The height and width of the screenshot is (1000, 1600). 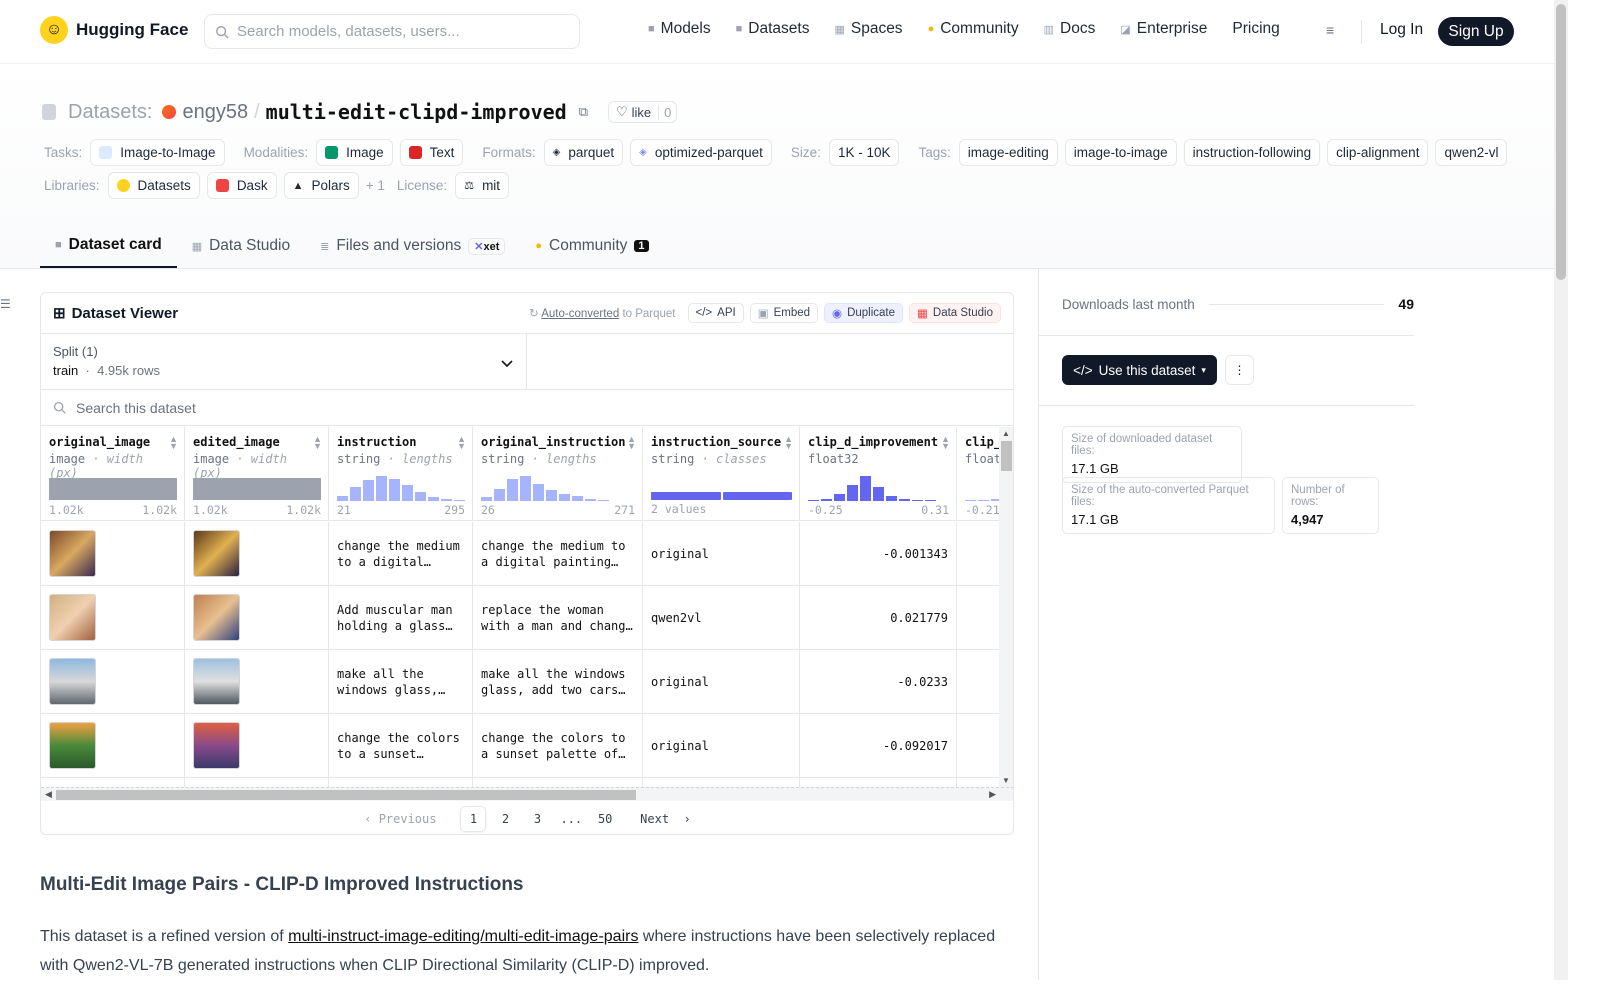 I want to click on column-header: instruction string · lengths ▲ ▼ 21 295, so click(x=401, y=474).